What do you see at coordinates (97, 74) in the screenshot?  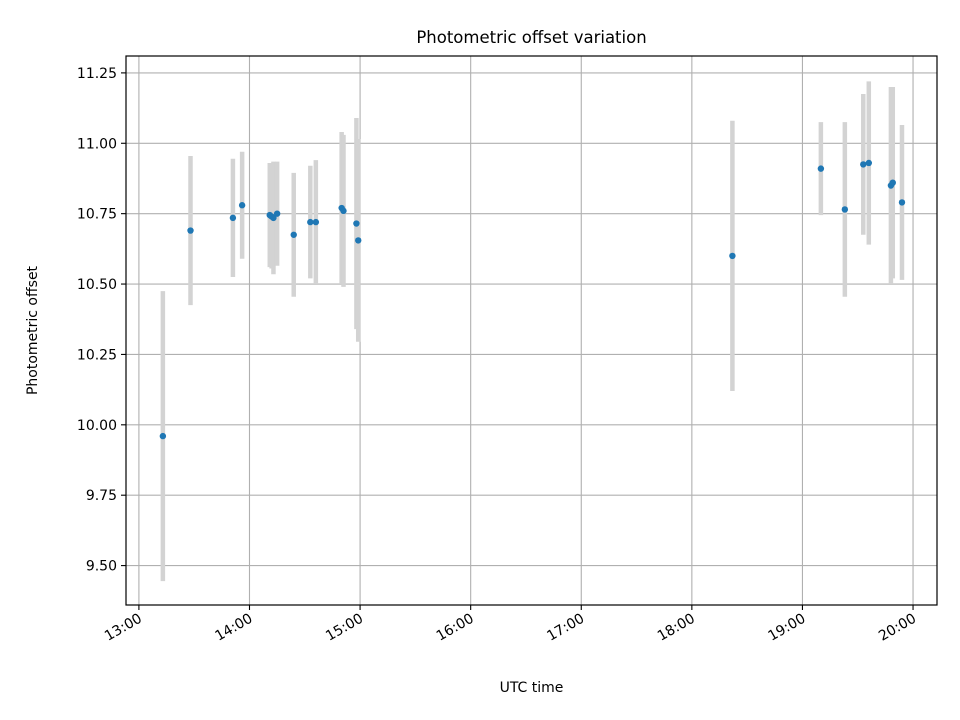 I see `y-tick-label: 11.25` at bounding box center [97, 74].